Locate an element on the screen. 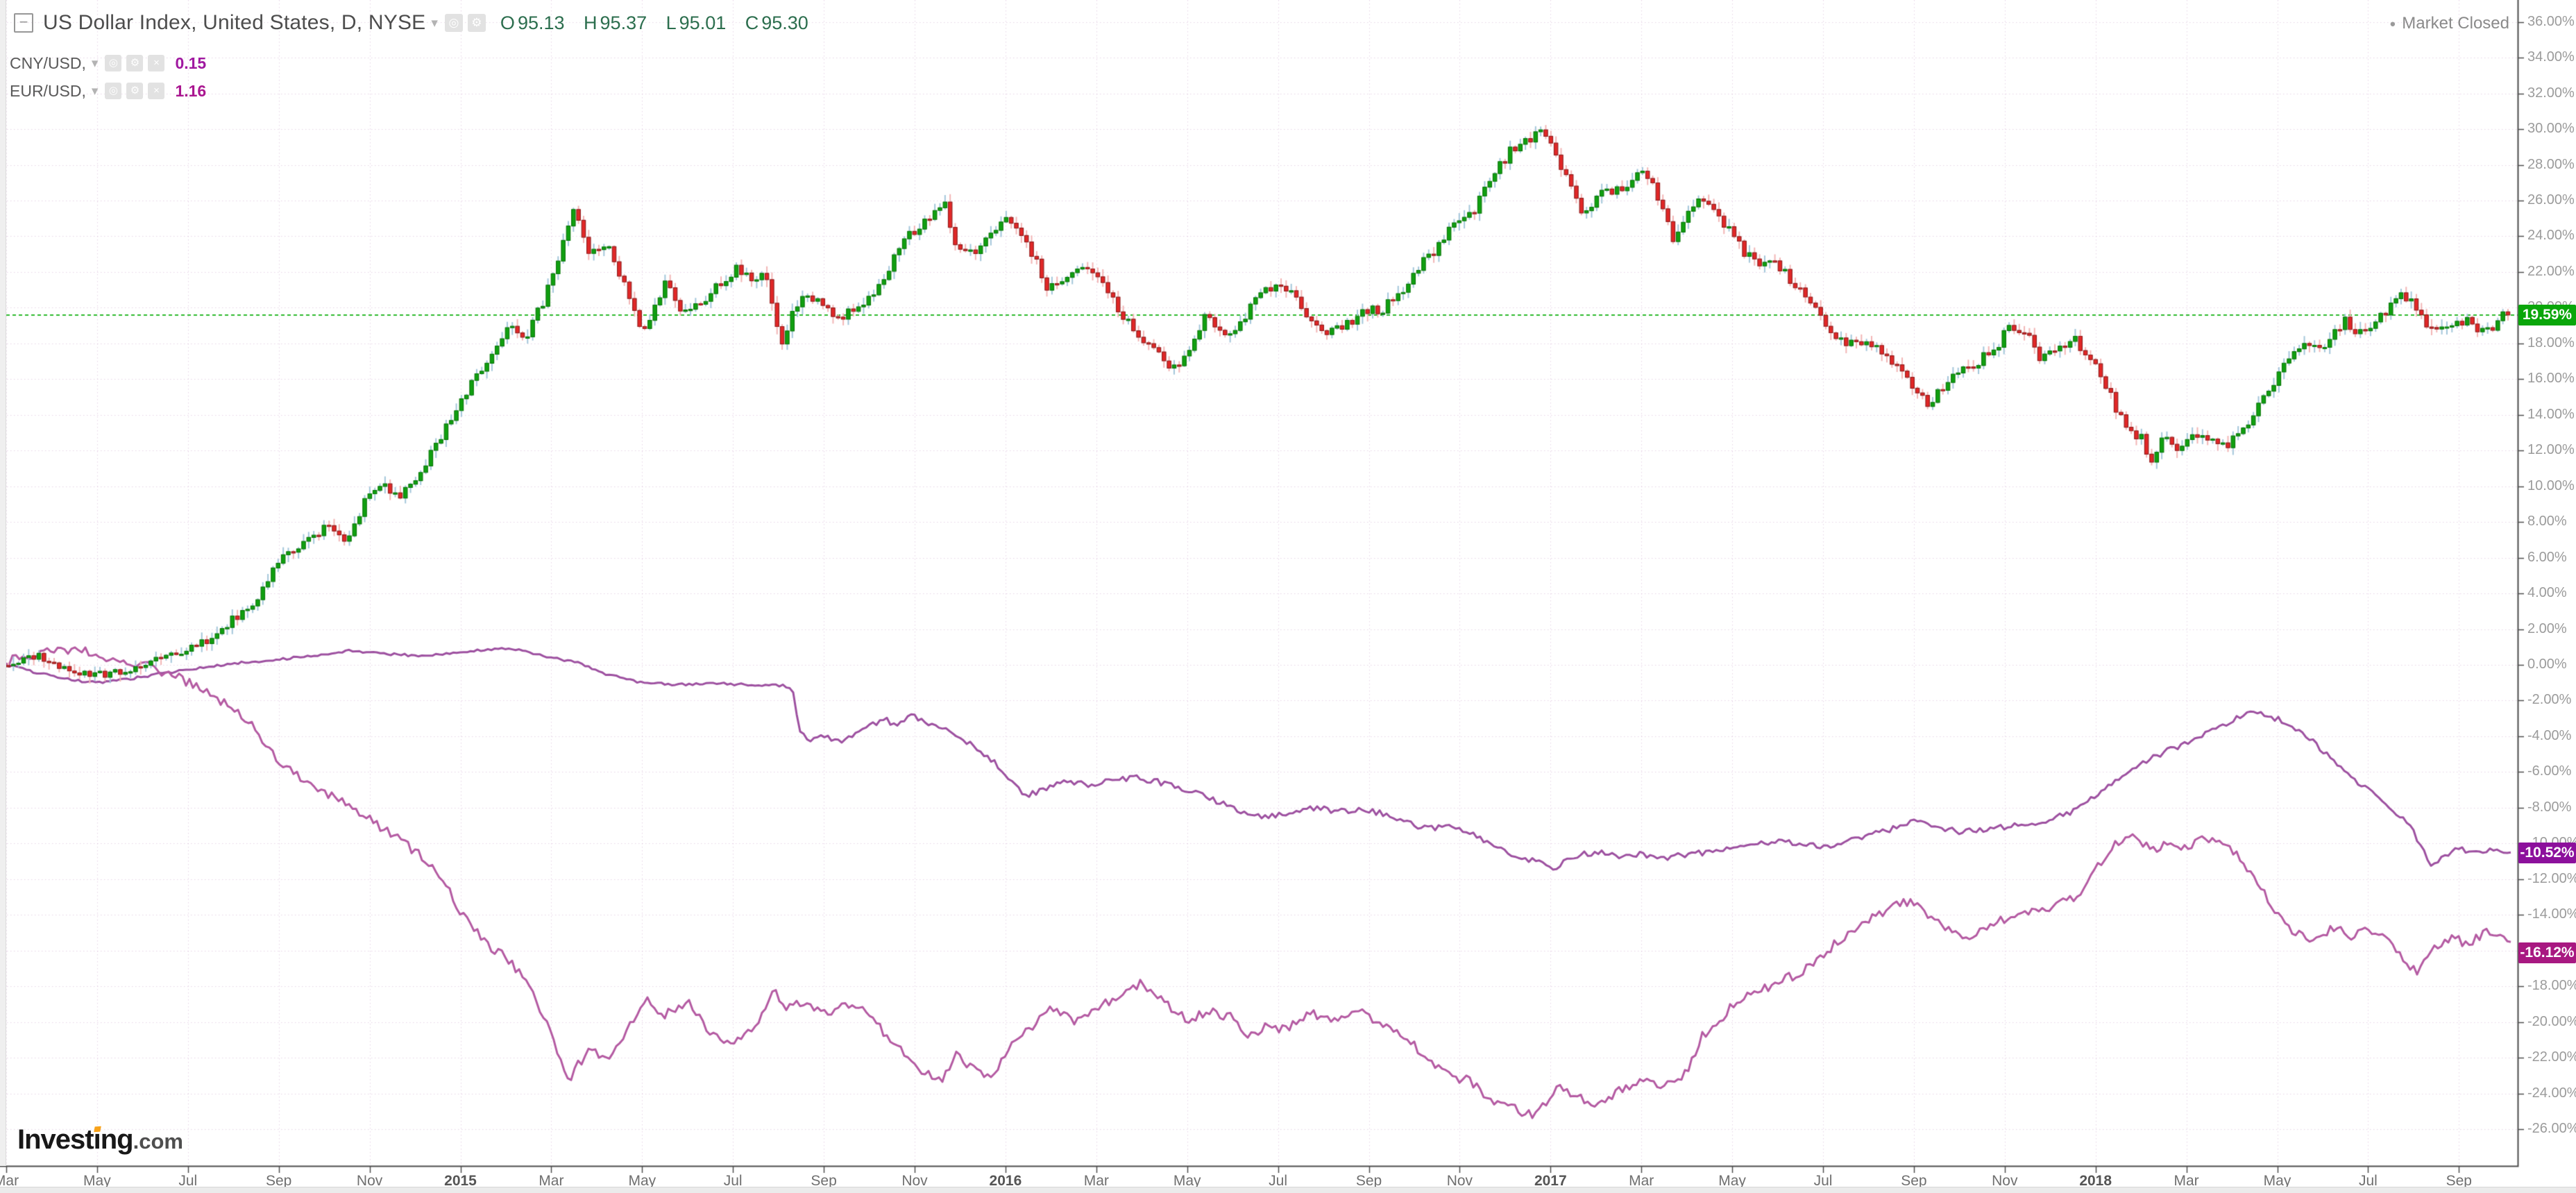  eur-last-value: 1.16 is located at coordinates (191, 91).